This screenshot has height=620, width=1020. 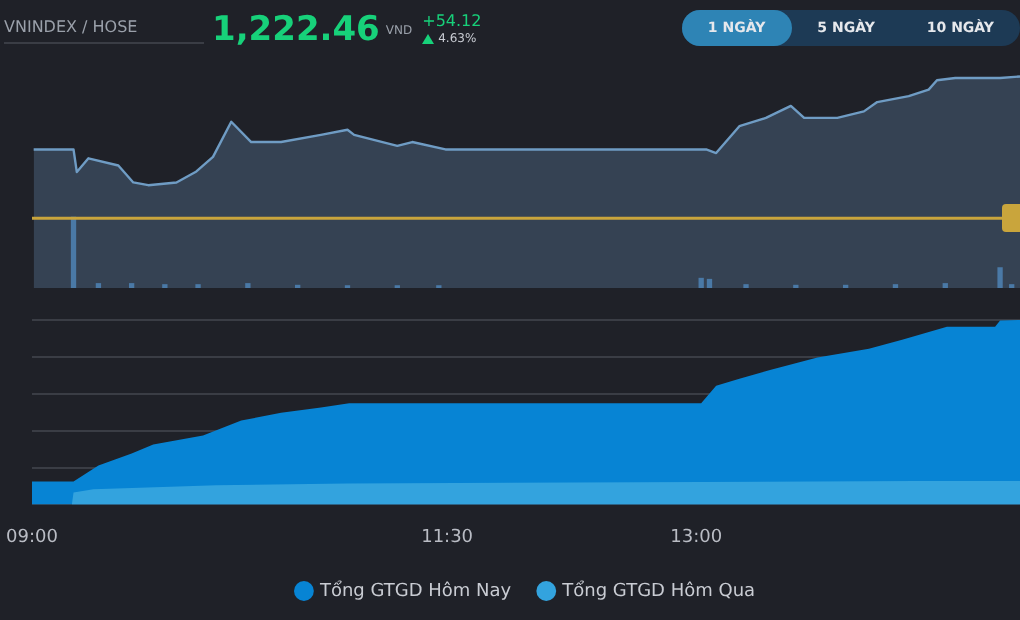 I want to click on x-tick-label: 09:00, so click(x=32, y=537).